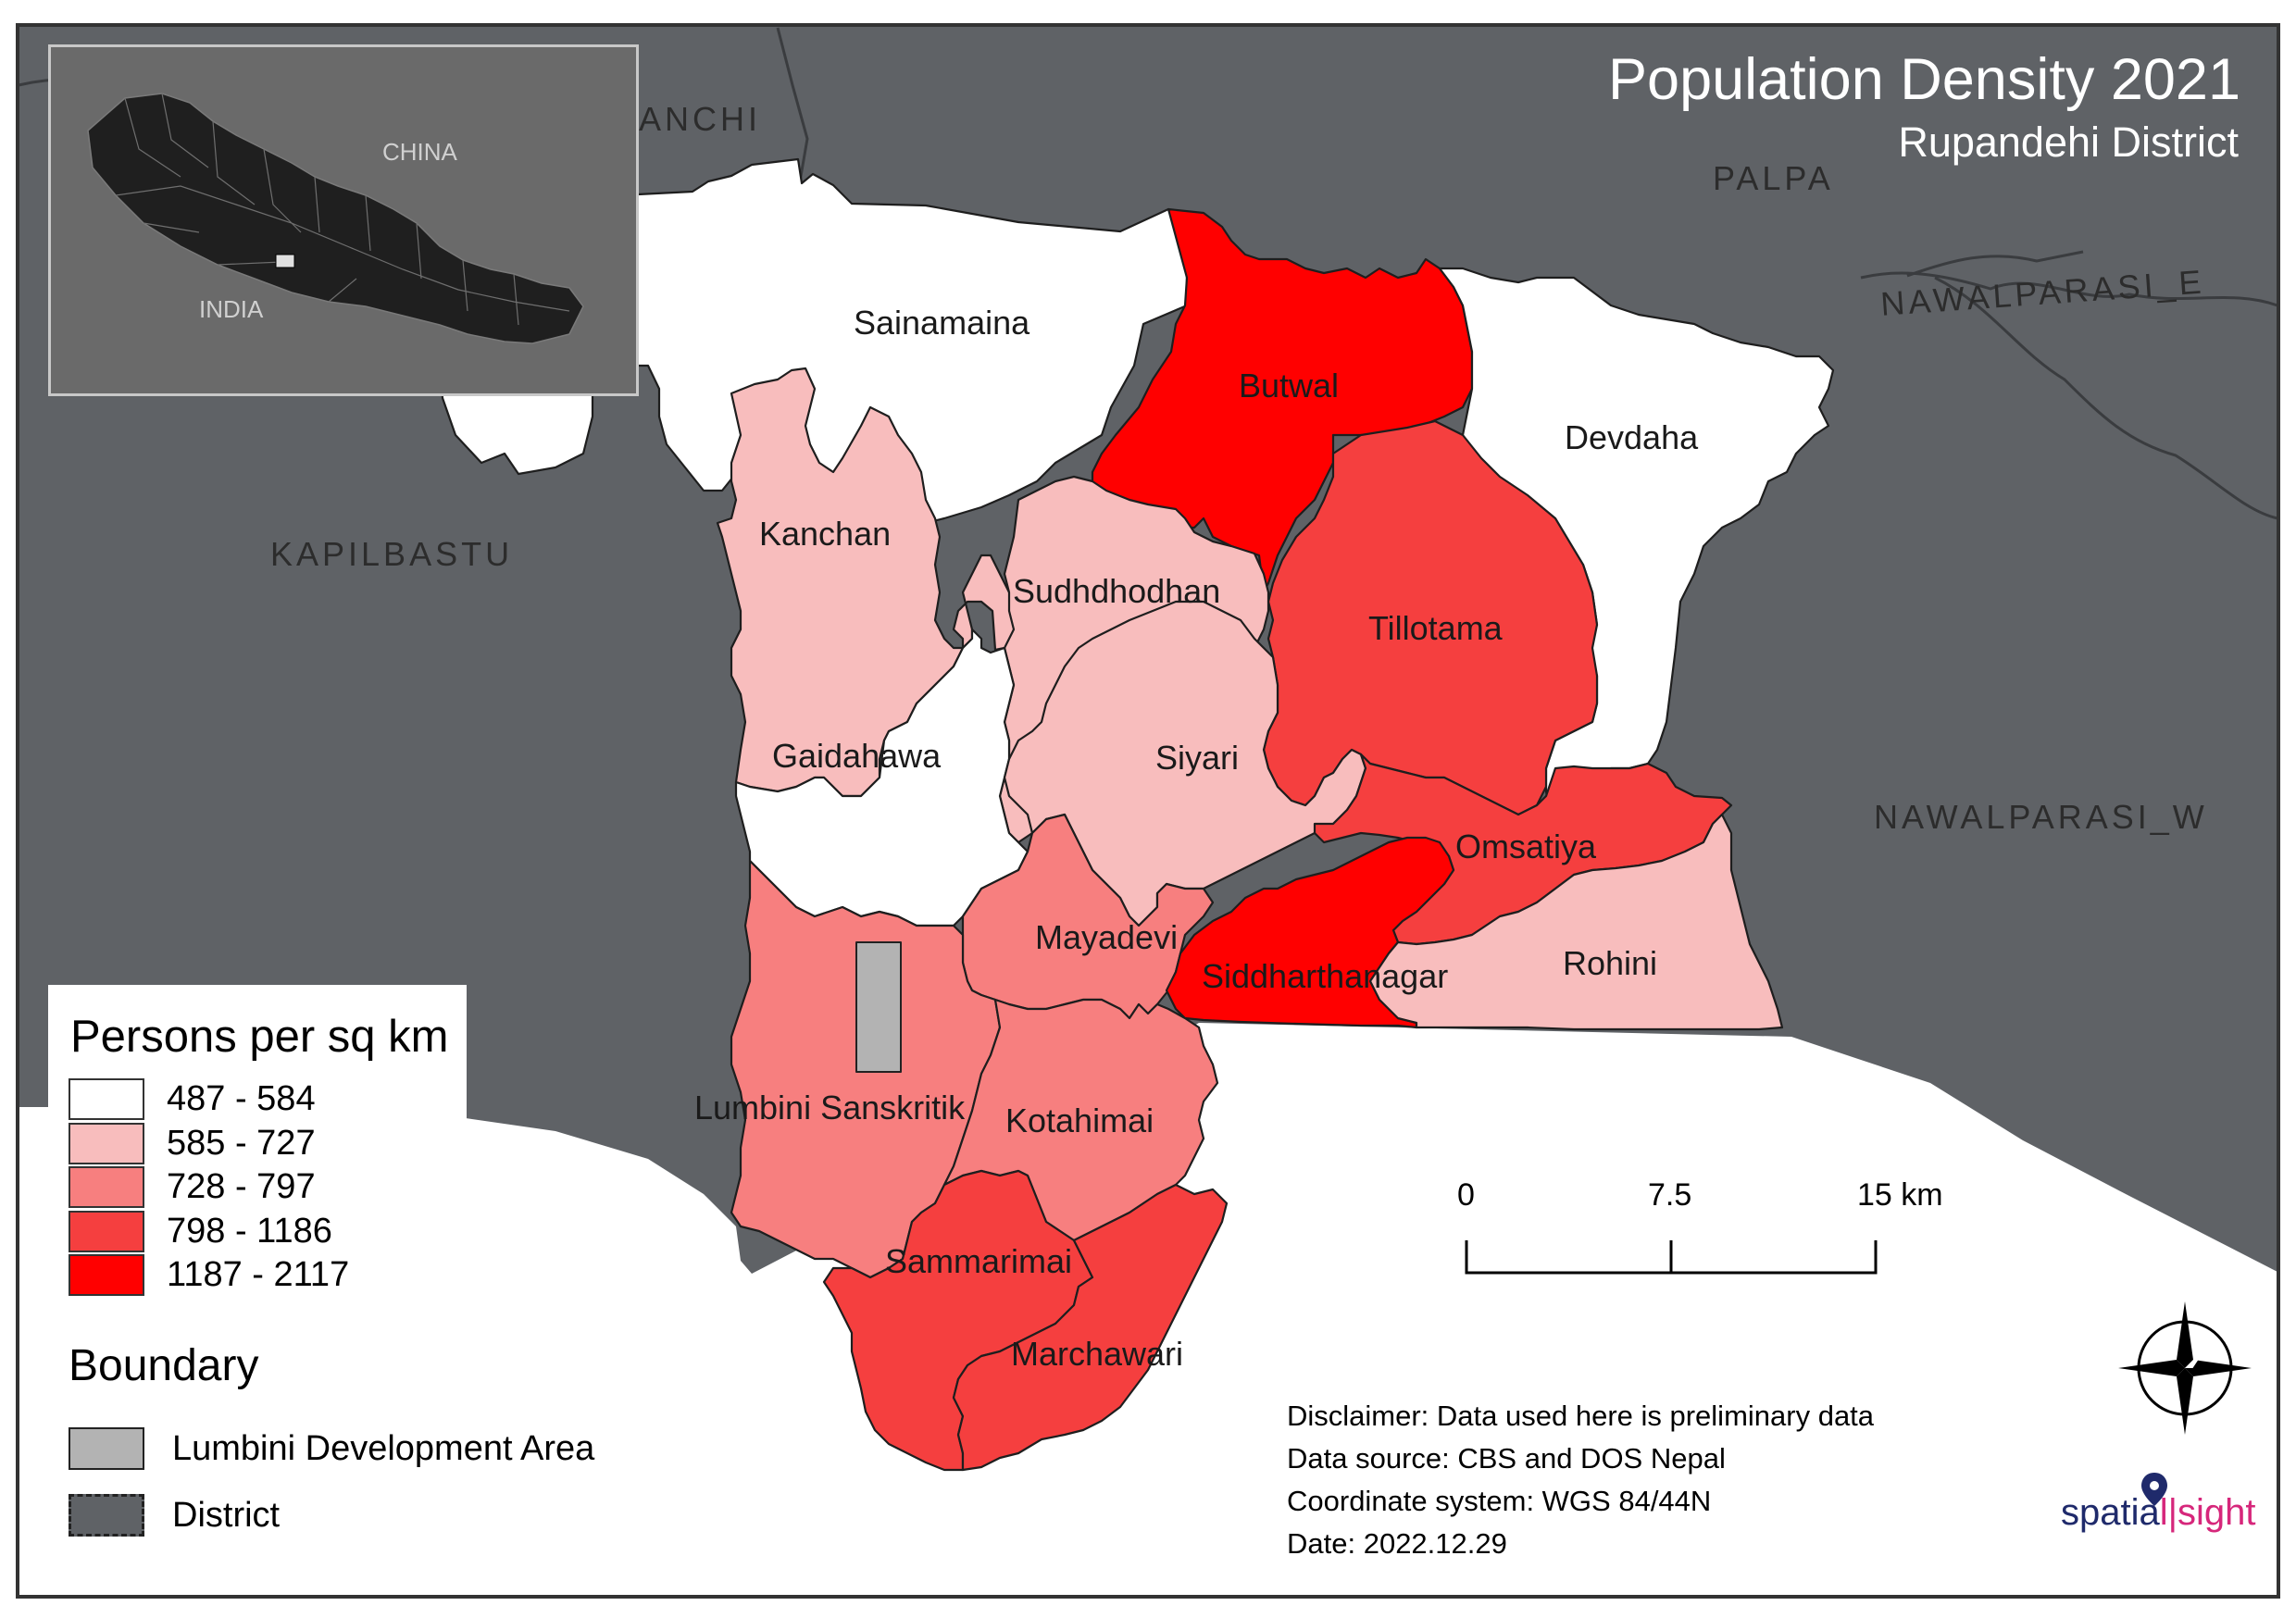  What do you see at coordinates (1506, 1458) in the screenshot?
I see `data-source-text: Data source: CBS and DOS Nepal` at bounding box center [1506, 1458].